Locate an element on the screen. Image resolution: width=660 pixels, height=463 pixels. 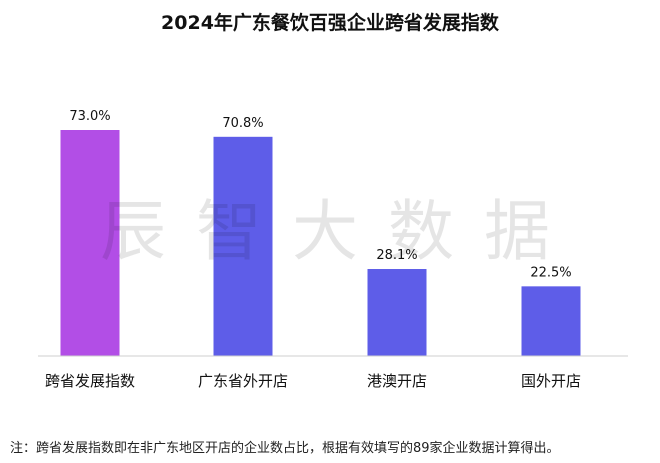
category-label-2: 广东省外开店 is located at coordinates (243, 381).